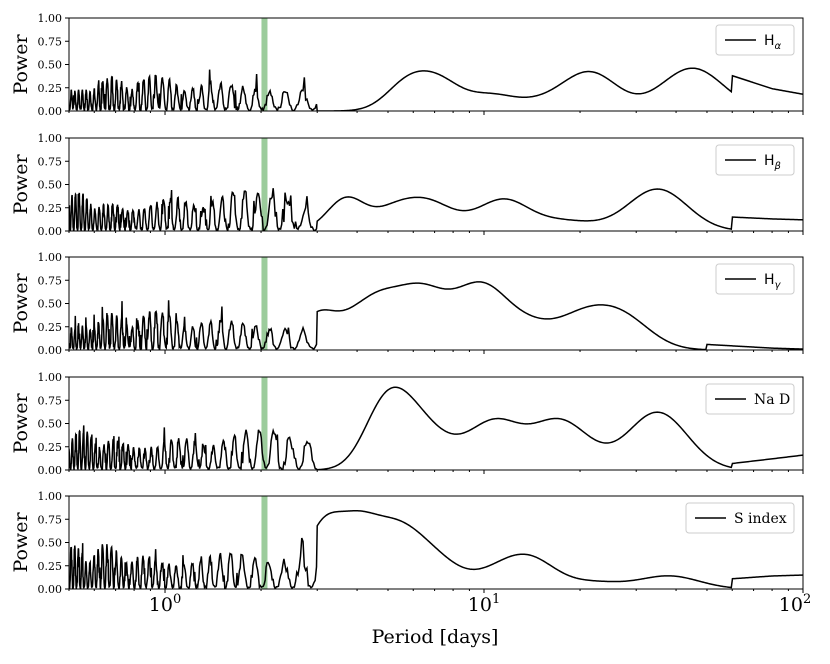 Image resolution: width=830 pixels, height=664 pixels. Describe the element at coordinates (755, 40) in the screenshot. I see `legend: Hα` at that location.